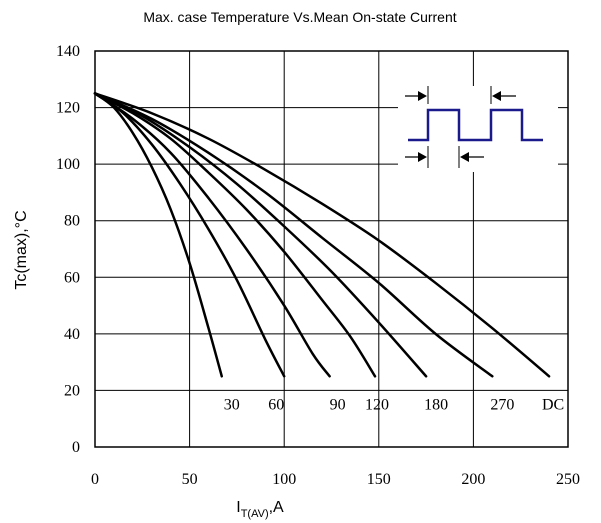 The height and width of the screenshot is (523, 601). What do you see at coordinates (553, 405) in the screenshot?
I see `curve-label-dc: DC` at bounding box center [553, 405].